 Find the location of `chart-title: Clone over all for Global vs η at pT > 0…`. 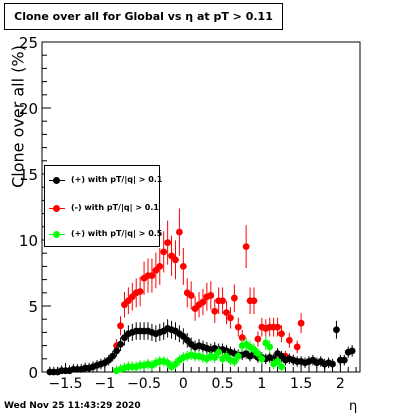

chart-title: Clone over all for Global vs η at pT > 0… is located at coordinates (143, 16).